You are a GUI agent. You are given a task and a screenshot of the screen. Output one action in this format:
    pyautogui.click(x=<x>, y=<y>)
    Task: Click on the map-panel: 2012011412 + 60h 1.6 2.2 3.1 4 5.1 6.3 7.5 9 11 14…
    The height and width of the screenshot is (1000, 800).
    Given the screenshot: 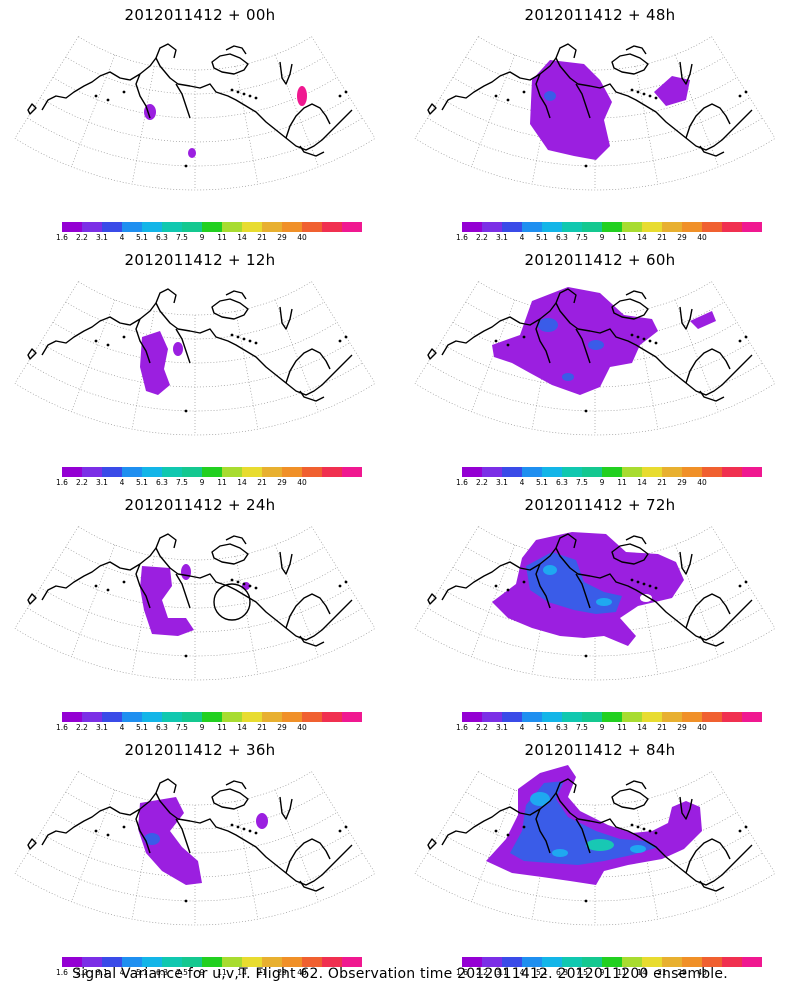 What is the action you would take?
    pyautogui.click(x=600, y=367)
    